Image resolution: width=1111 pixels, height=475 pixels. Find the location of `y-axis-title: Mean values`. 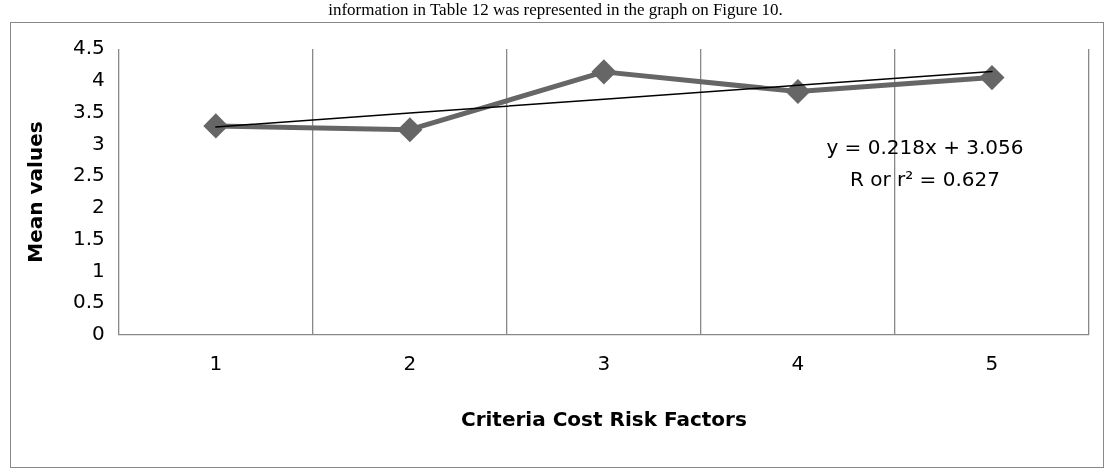

y-axis-title: Mean values is located at coordinates (35, 192).